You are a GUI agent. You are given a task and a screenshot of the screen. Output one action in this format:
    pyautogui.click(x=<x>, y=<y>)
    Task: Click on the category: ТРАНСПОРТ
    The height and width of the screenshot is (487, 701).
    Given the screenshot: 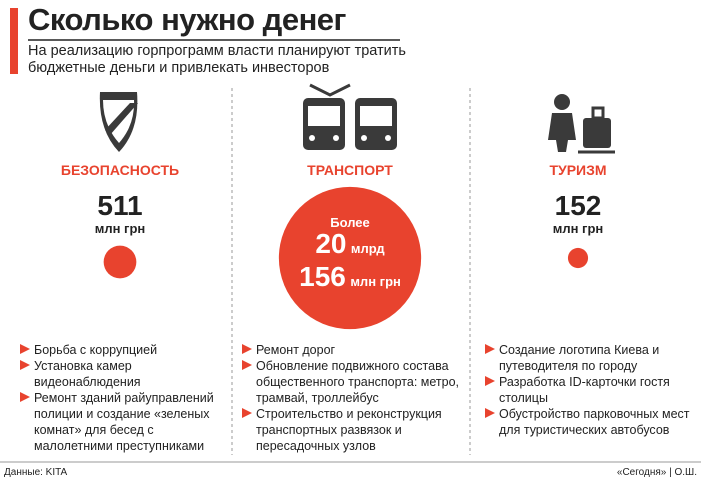 What is the action you would take?
    pyautogui.click(x=350, y=170)
    